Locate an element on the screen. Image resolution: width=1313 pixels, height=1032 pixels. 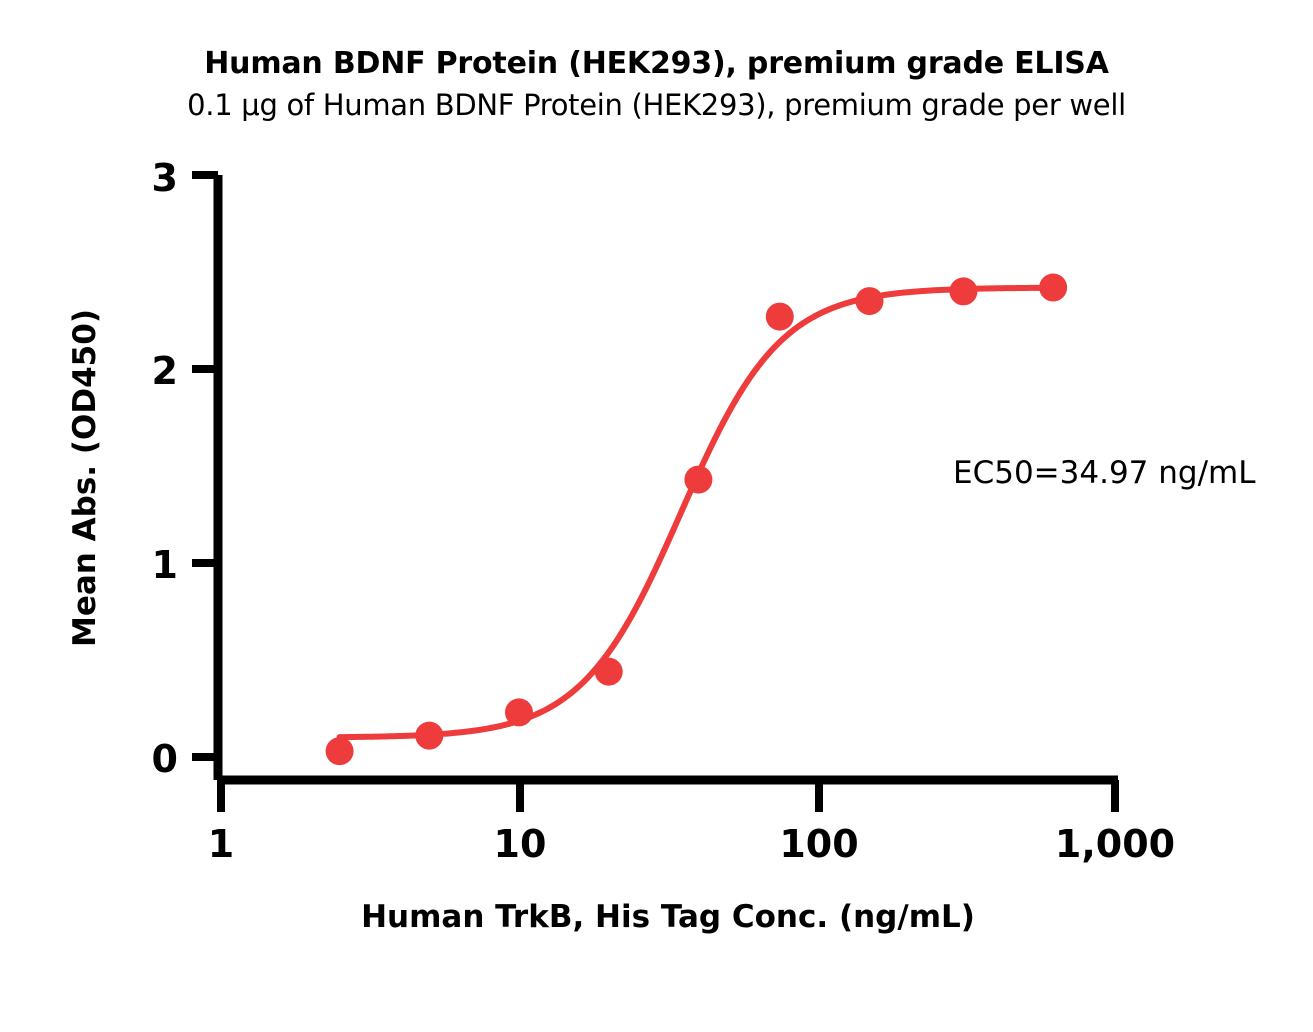
x-tick-label-1000: 1,000 is located at coordinates (1115, 844).